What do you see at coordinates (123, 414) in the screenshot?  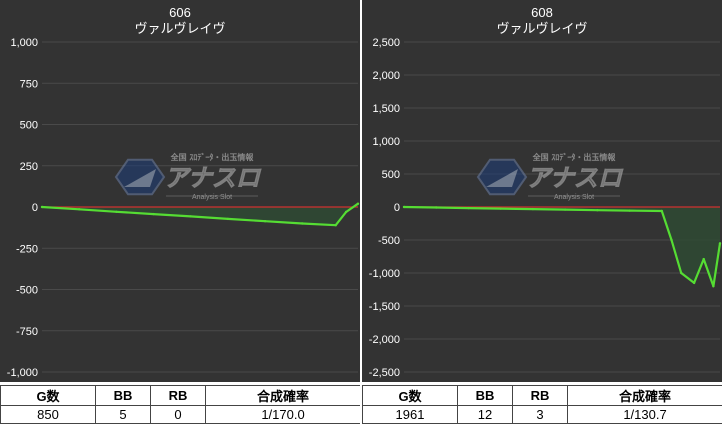 I see `stats-value-bb: 5` at bounding box center [123, 414].